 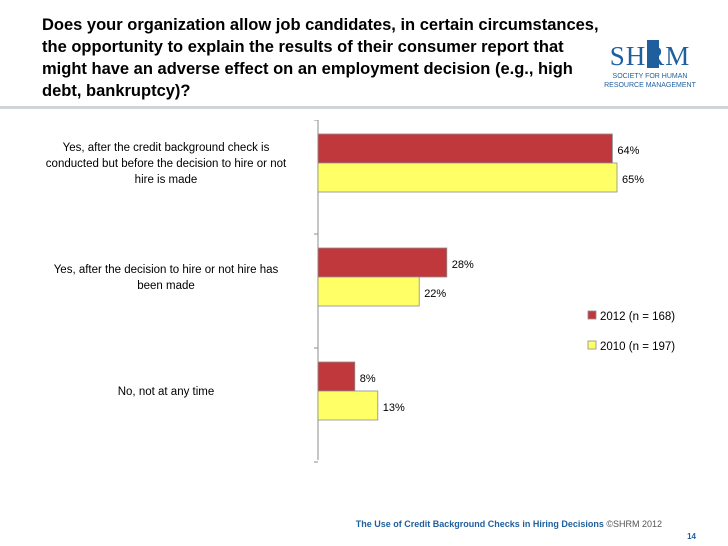 I want to click on logo-tagline-2: RESOURCE MANAGEMENT, so click(x=650, y=85).